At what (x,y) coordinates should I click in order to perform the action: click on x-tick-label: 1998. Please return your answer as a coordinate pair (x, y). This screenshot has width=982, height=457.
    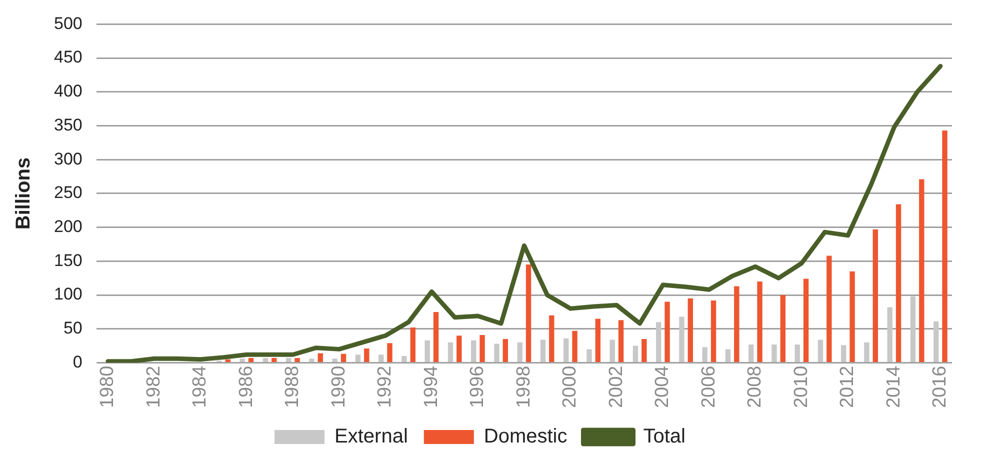
    Looking at the image, I should click on (523, 387).